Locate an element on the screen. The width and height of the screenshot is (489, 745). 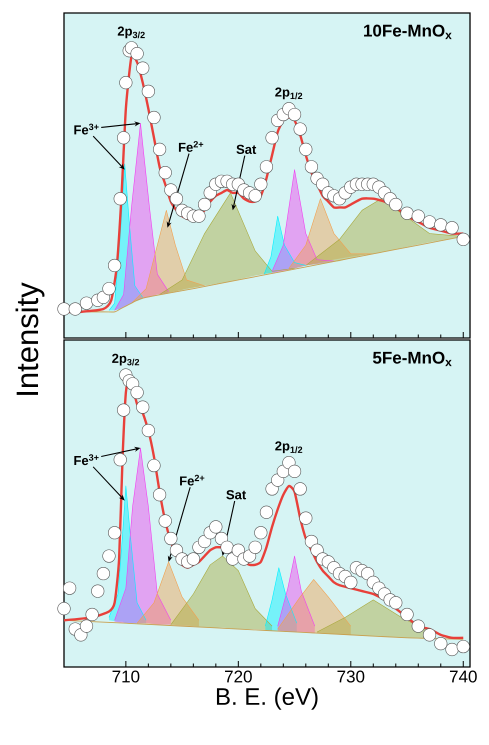
x-tick-label: 720 is located at coordinates (238, 676).